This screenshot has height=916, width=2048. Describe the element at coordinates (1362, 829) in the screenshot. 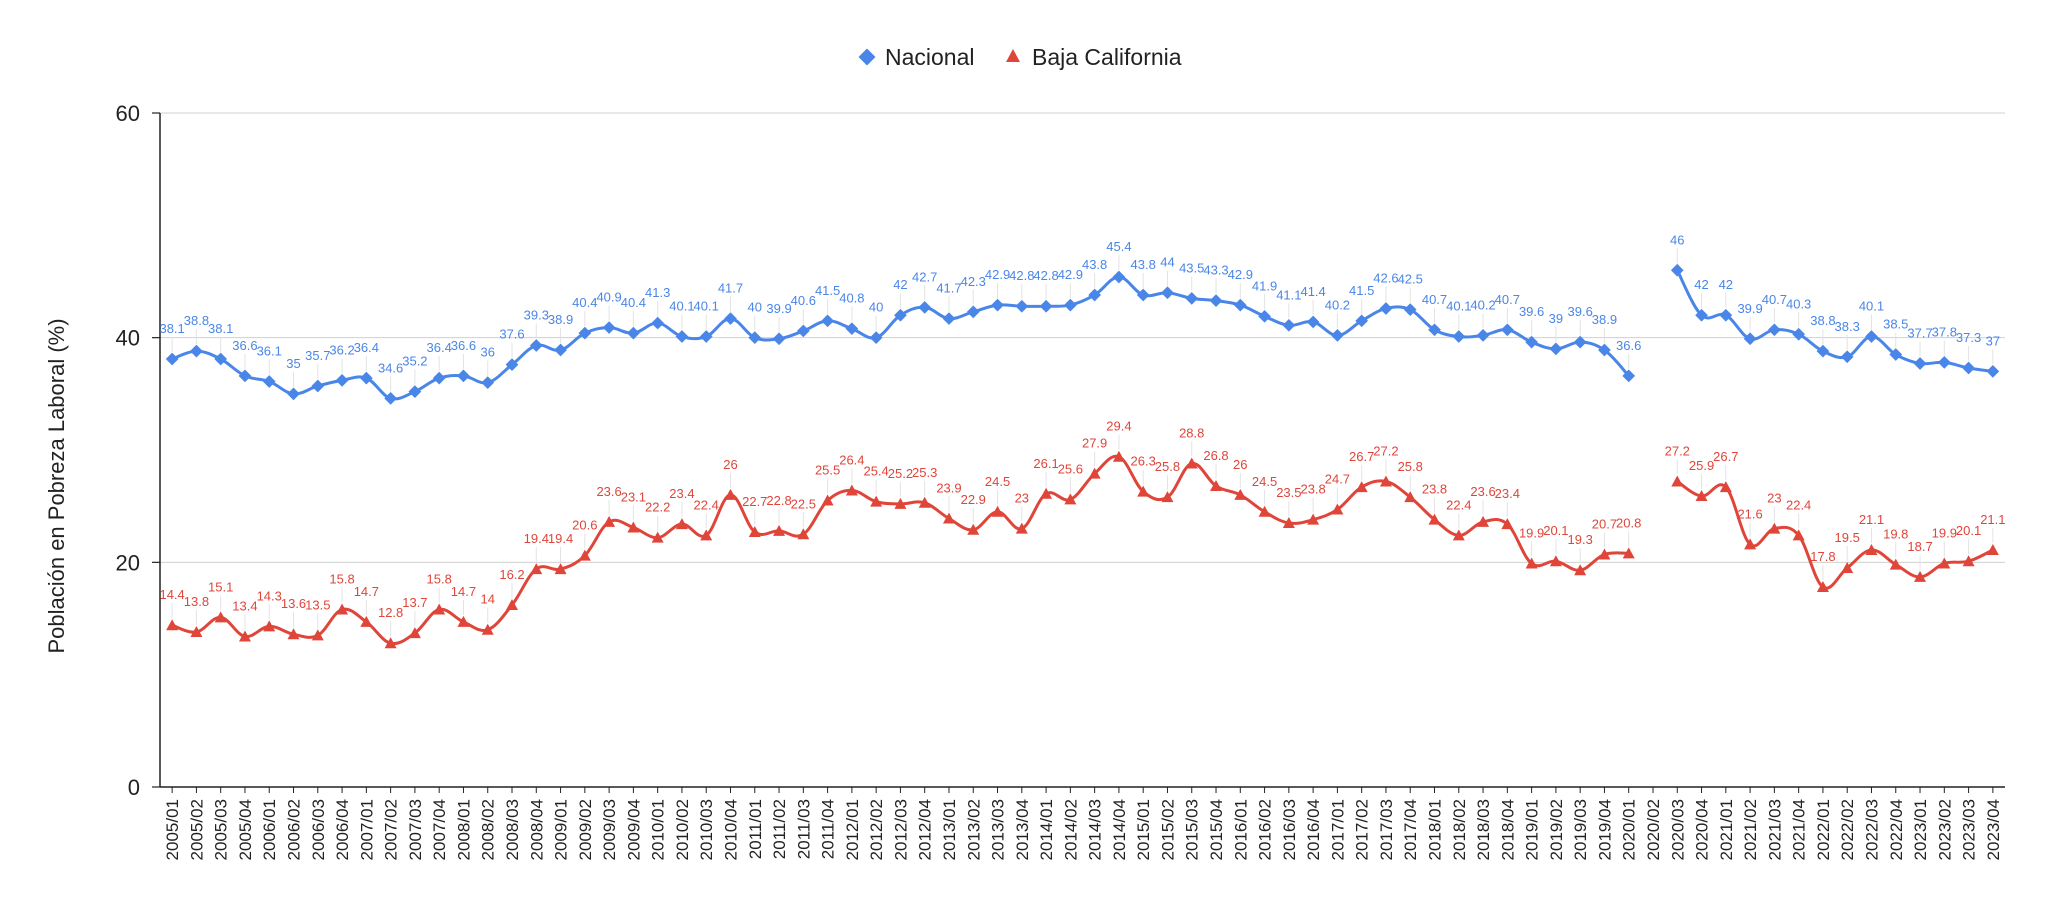

I see `x-tick-label: 2017/02` at that location.